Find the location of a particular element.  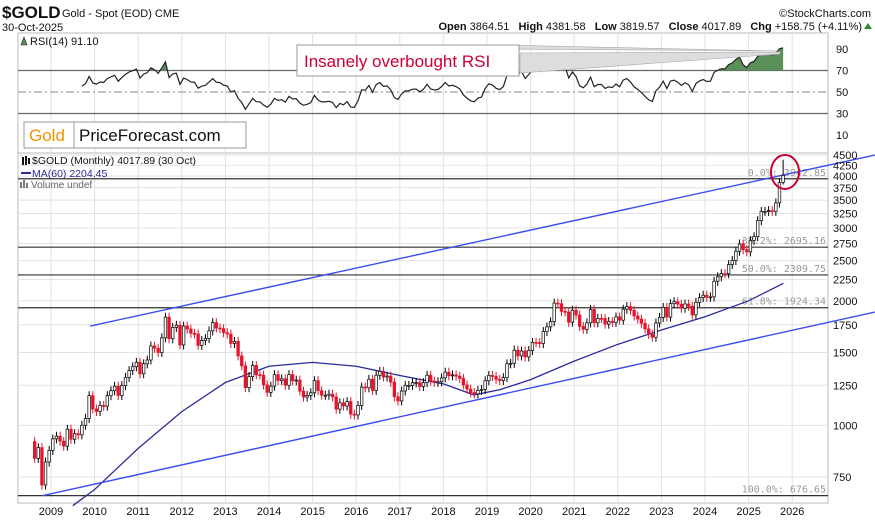

x-tick-label: 2016 is located at coordinates (356, 512).